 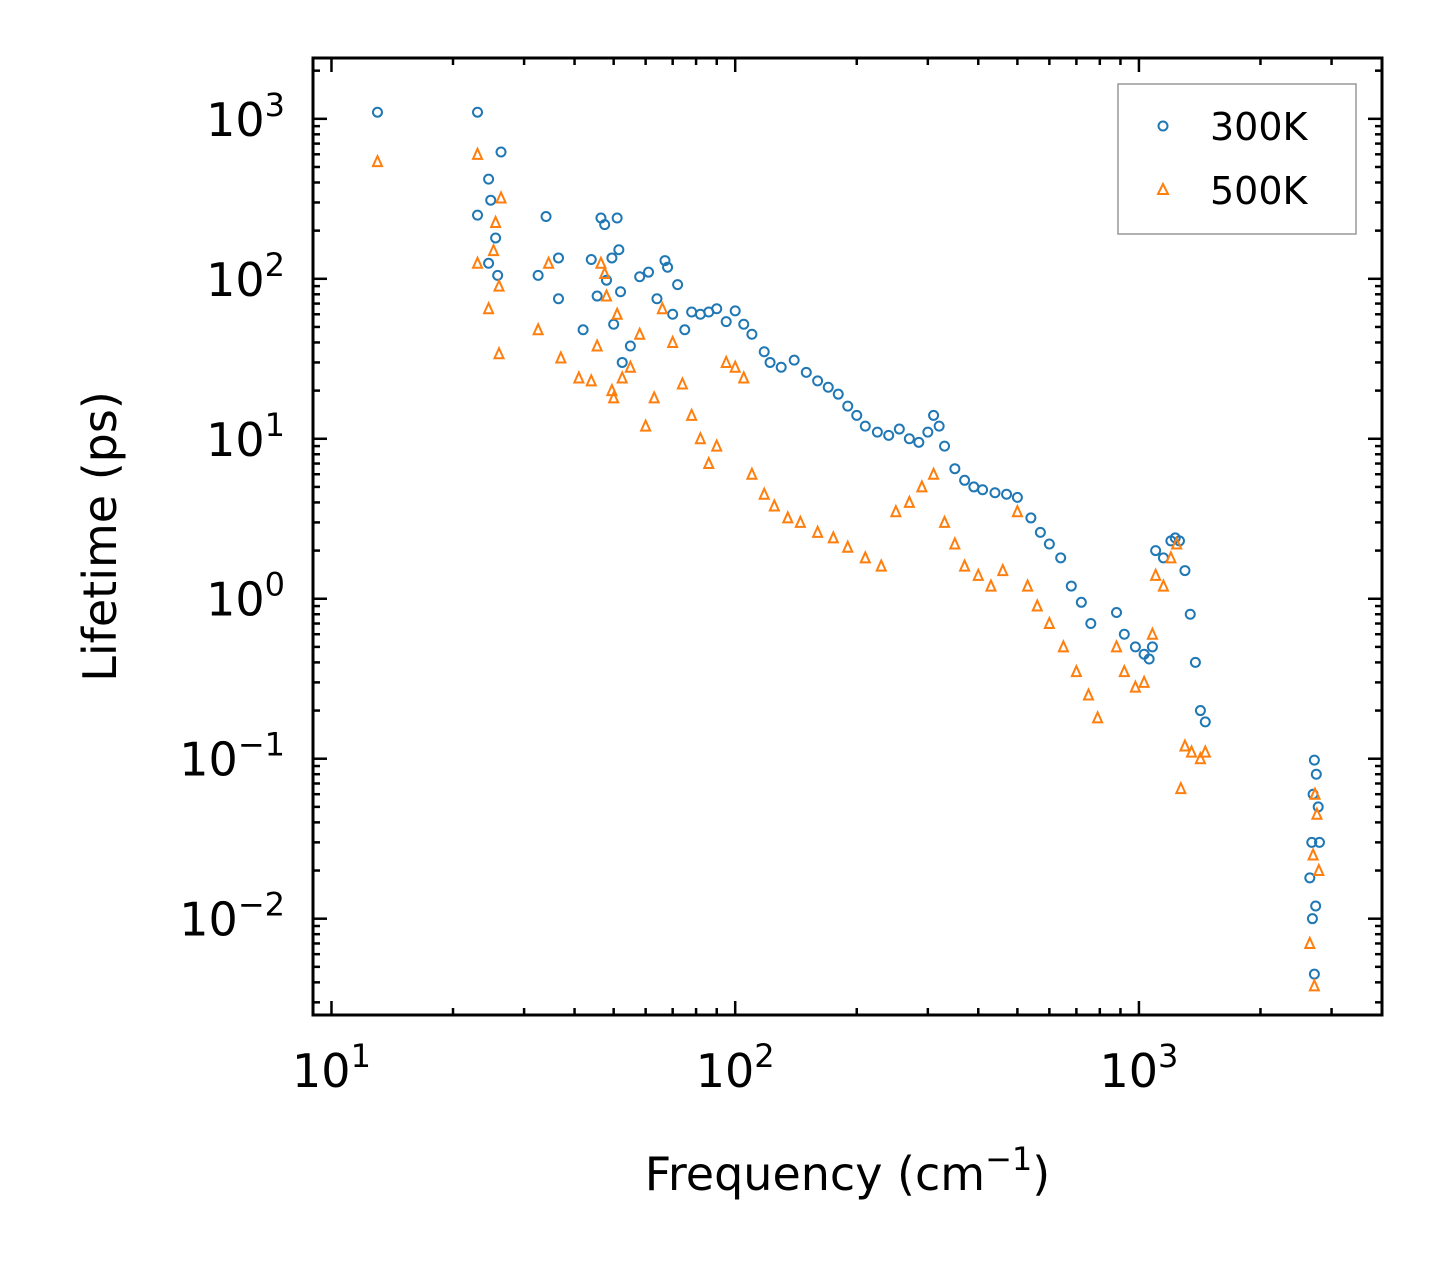 I want to click on legend-box, so click(x=1237, y=159).